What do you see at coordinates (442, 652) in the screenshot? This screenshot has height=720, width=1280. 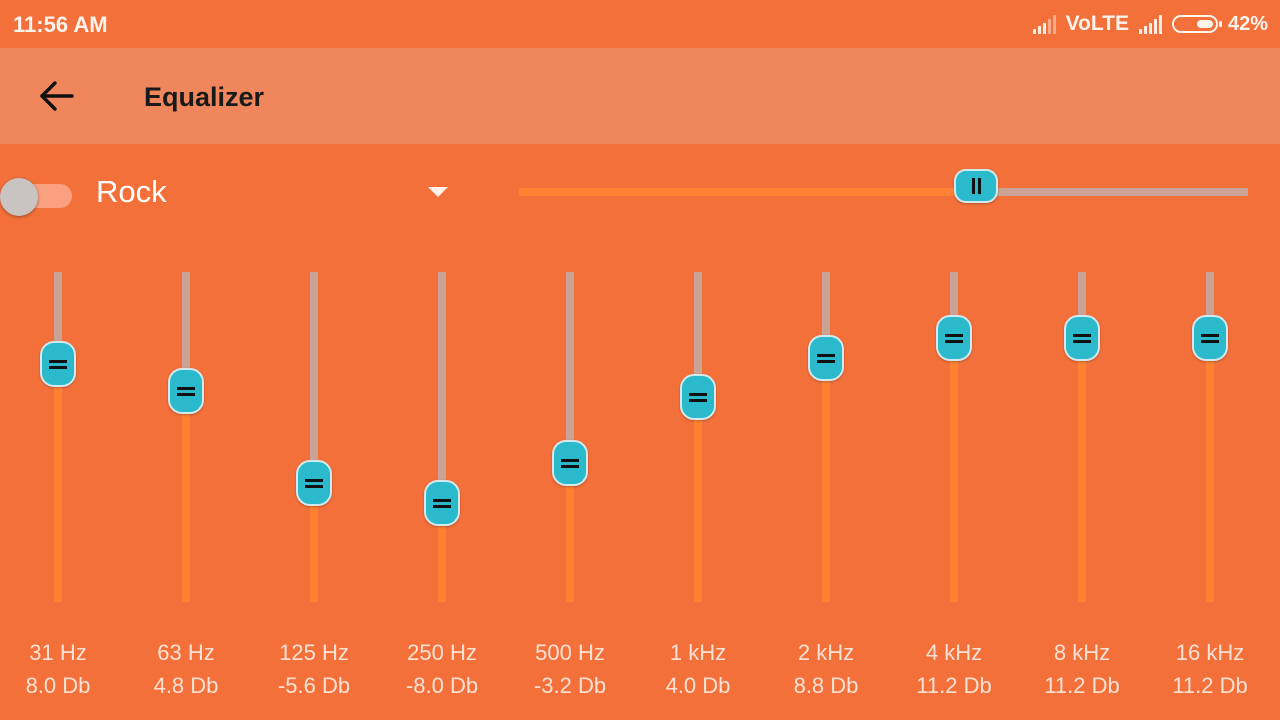 I see `band-frequency-label: 250 Hz` at bounding box center [442, 652].